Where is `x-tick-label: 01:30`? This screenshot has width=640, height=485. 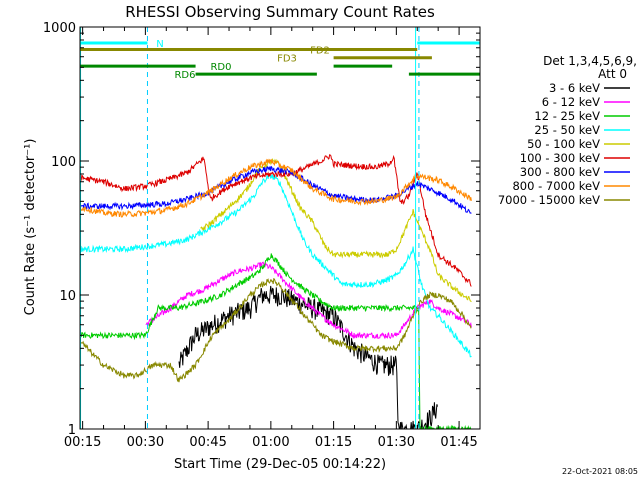
x-tick-label: 01:30 is located at coordinates (396, 442).